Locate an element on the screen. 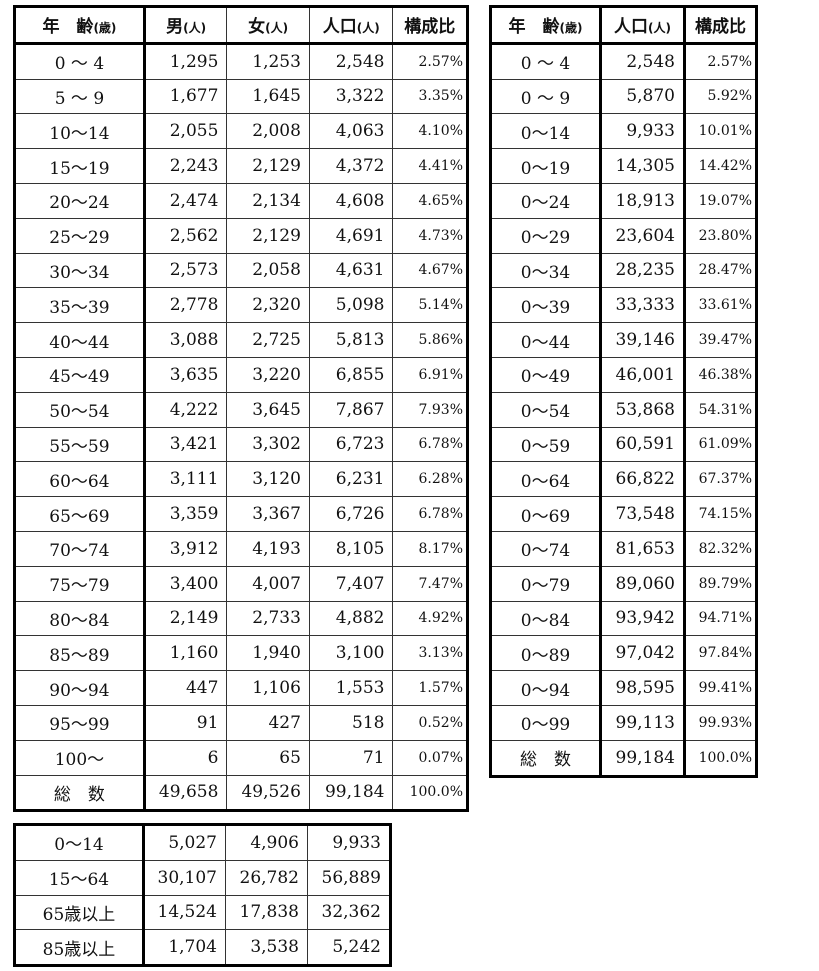 Image resolution: width=819 pixels, height=971 pixels. table-row: 0～19 14,305 14.42% is located at coordinates (623, 166).